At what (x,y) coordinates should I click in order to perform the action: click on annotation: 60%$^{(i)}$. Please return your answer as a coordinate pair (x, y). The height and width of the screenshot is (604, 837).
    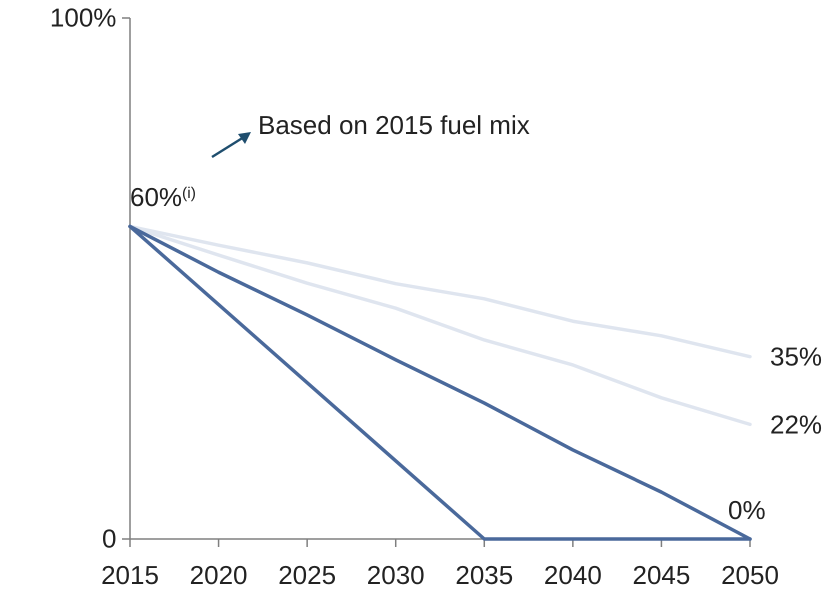
    Looking at the image, I should click on (163, 197).